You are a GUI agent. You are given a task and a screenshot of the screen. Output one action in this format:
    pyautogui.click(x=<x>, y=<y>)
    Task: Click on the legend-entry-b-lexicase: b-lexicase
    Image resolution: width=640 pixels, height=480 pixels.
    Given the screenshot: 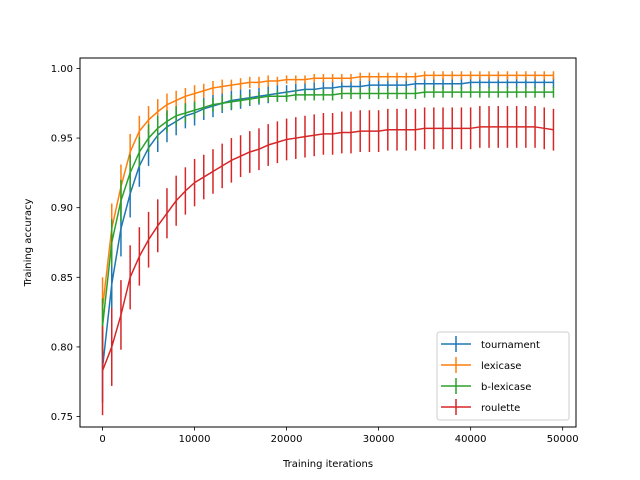 What is the action you would take?
    pyautogui.click(x=486, y=386)
    